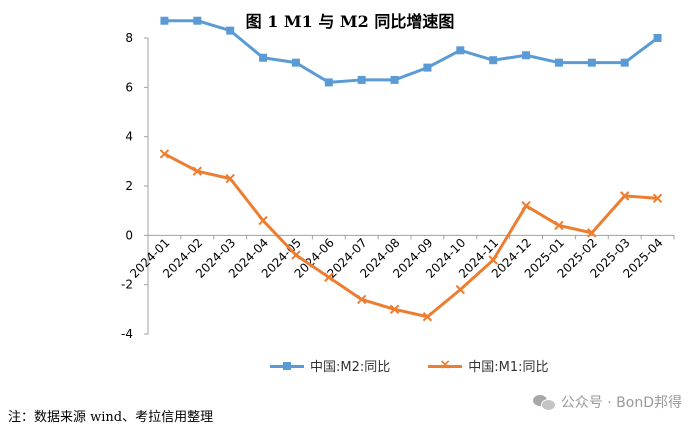 This screenshot has width=700, height=432. I want to click on legend-m2-label: 中国:M2:同比, so click(350, 367).